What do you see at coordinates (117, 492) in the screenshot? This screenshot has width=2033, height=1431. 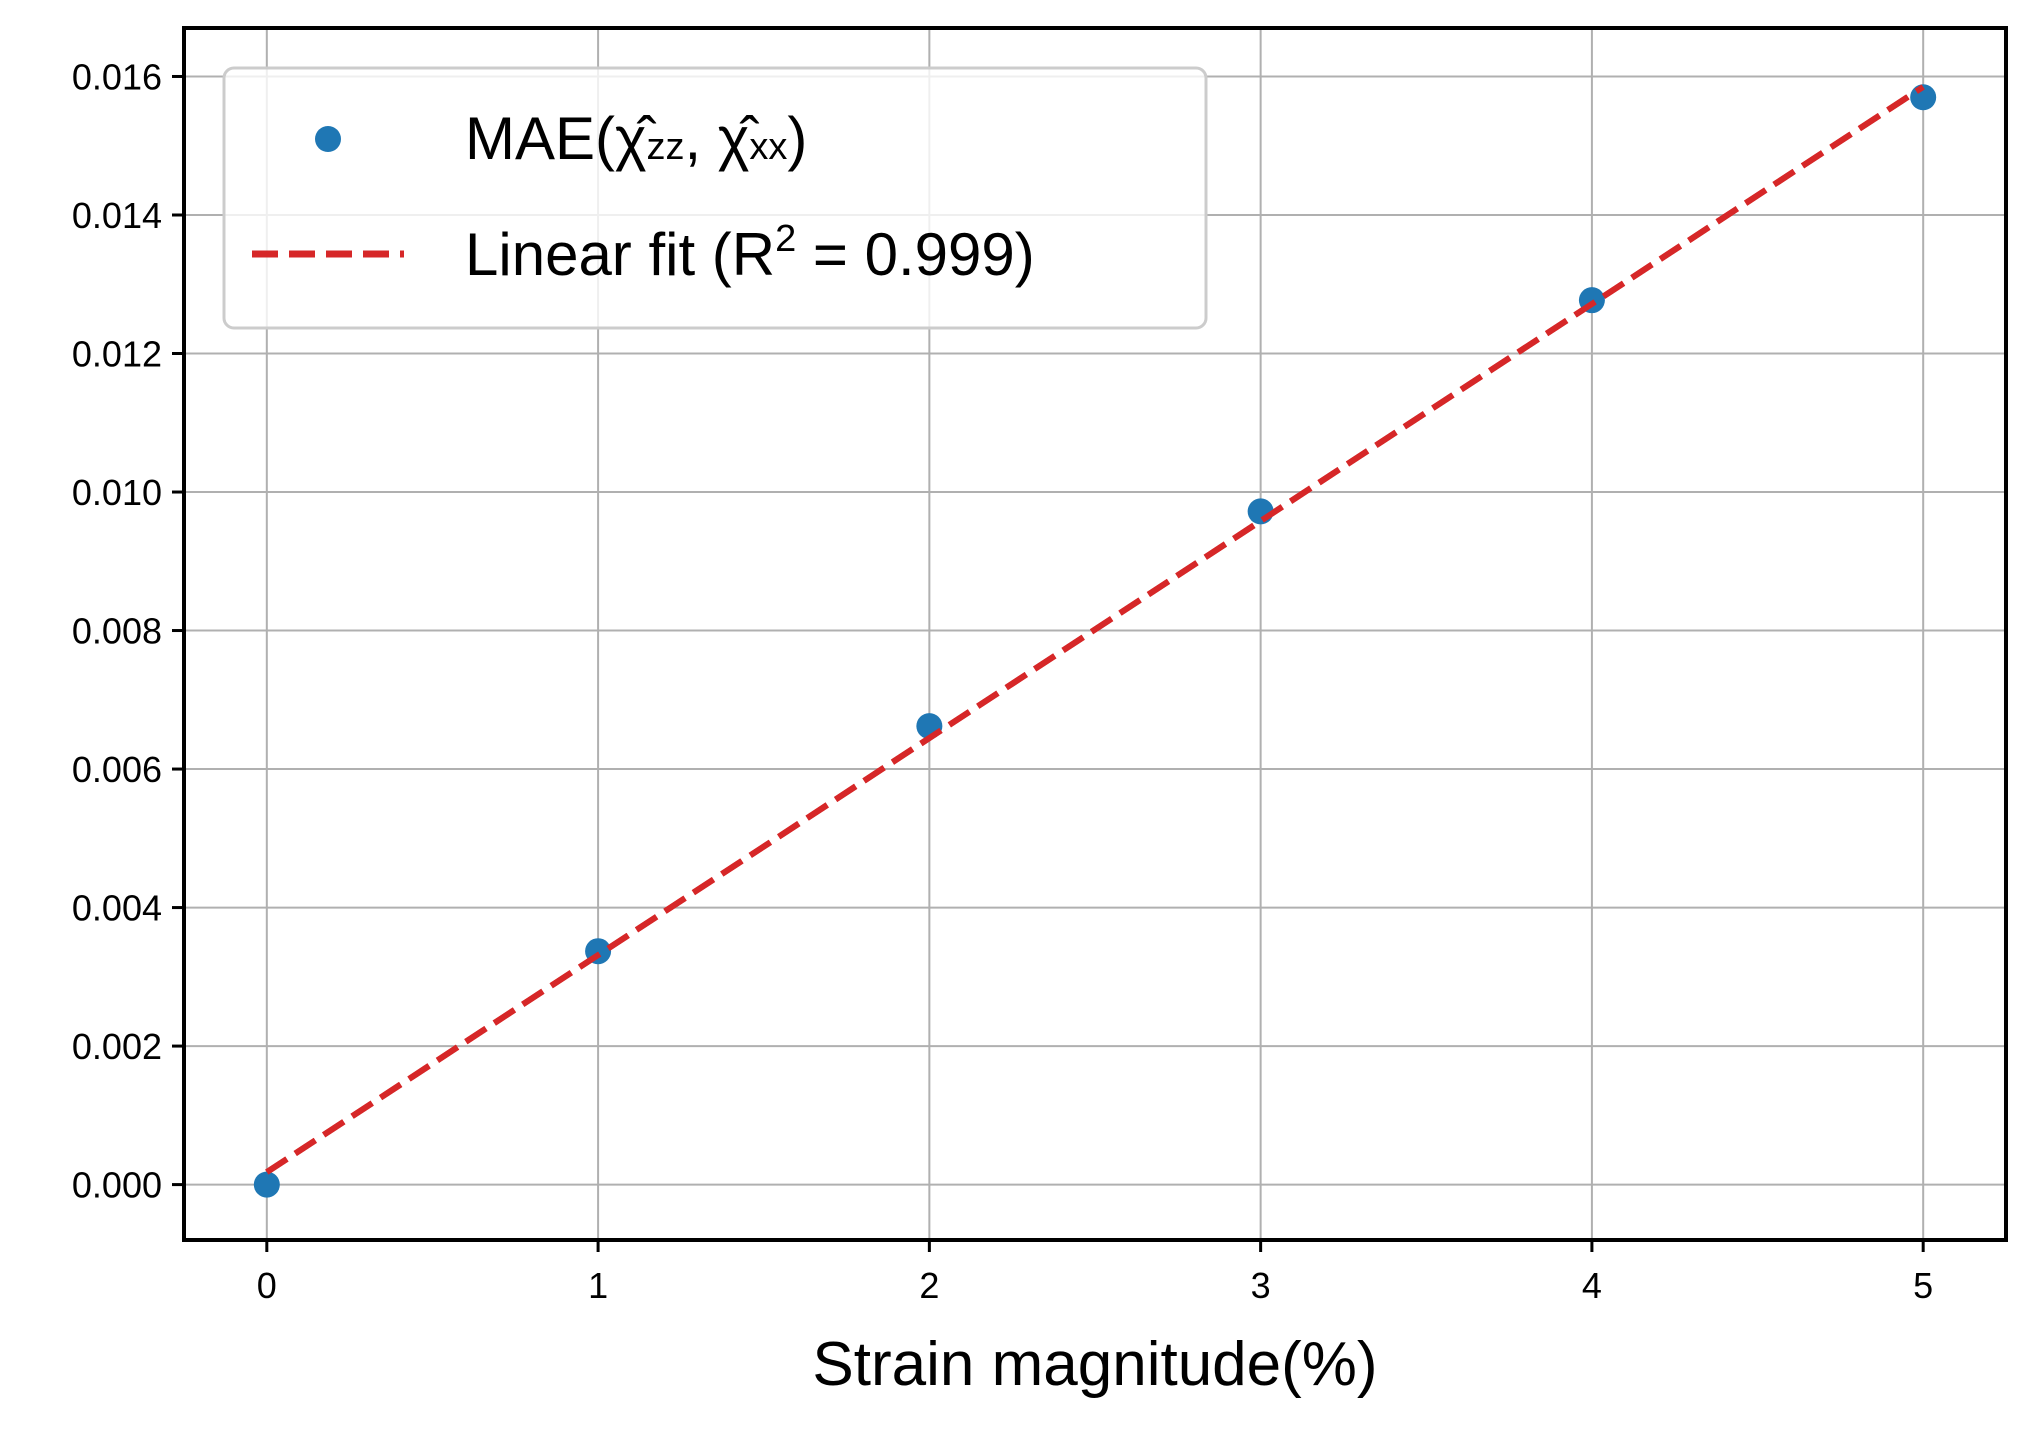 I see `y-tick-label-5: 0.010` at bounding box center [117, 492].